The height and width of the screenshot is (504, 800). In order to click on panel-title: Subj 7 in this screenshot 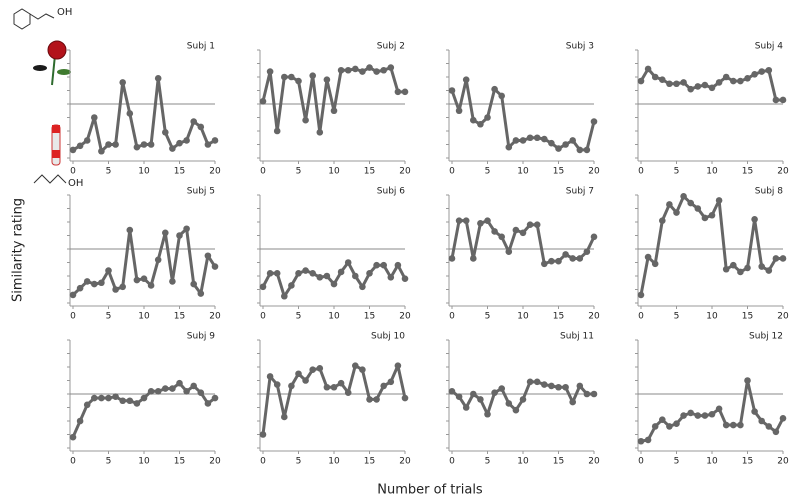, I will do `click(580, 192)`.